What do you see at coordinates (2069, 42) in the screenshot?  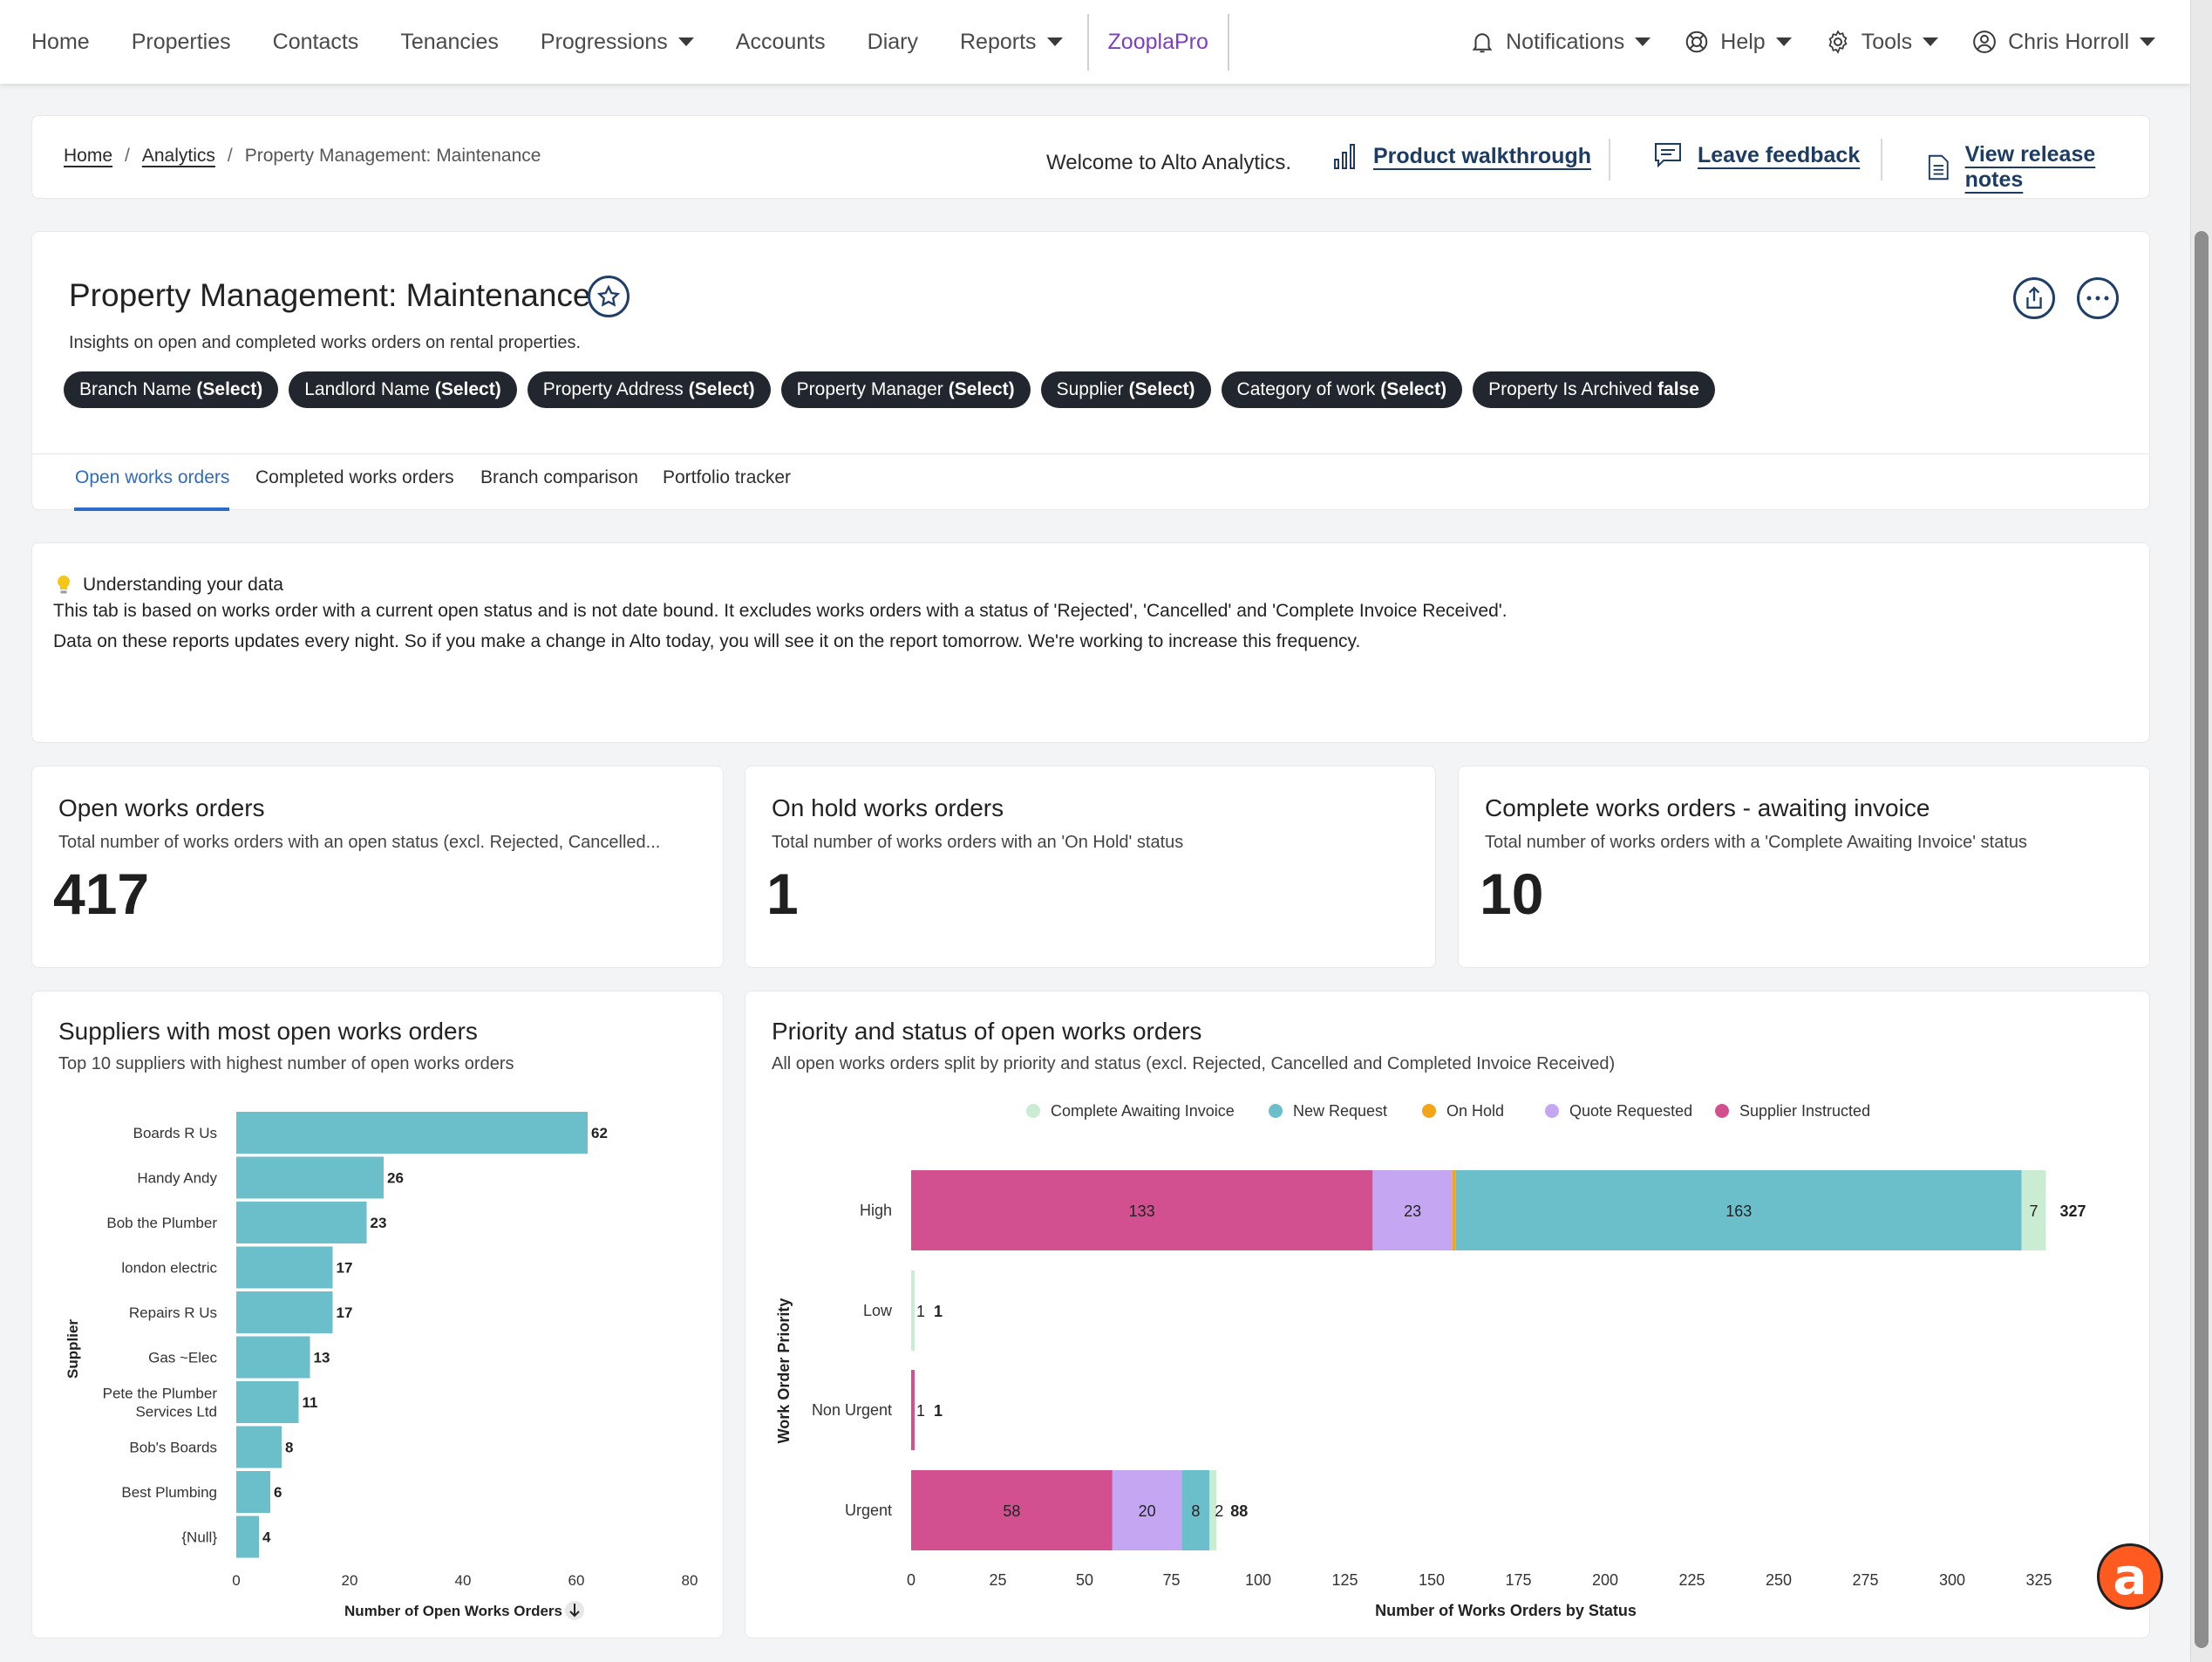 I see `user-name: Chris Horroll` at bounding box center [2069, 42].